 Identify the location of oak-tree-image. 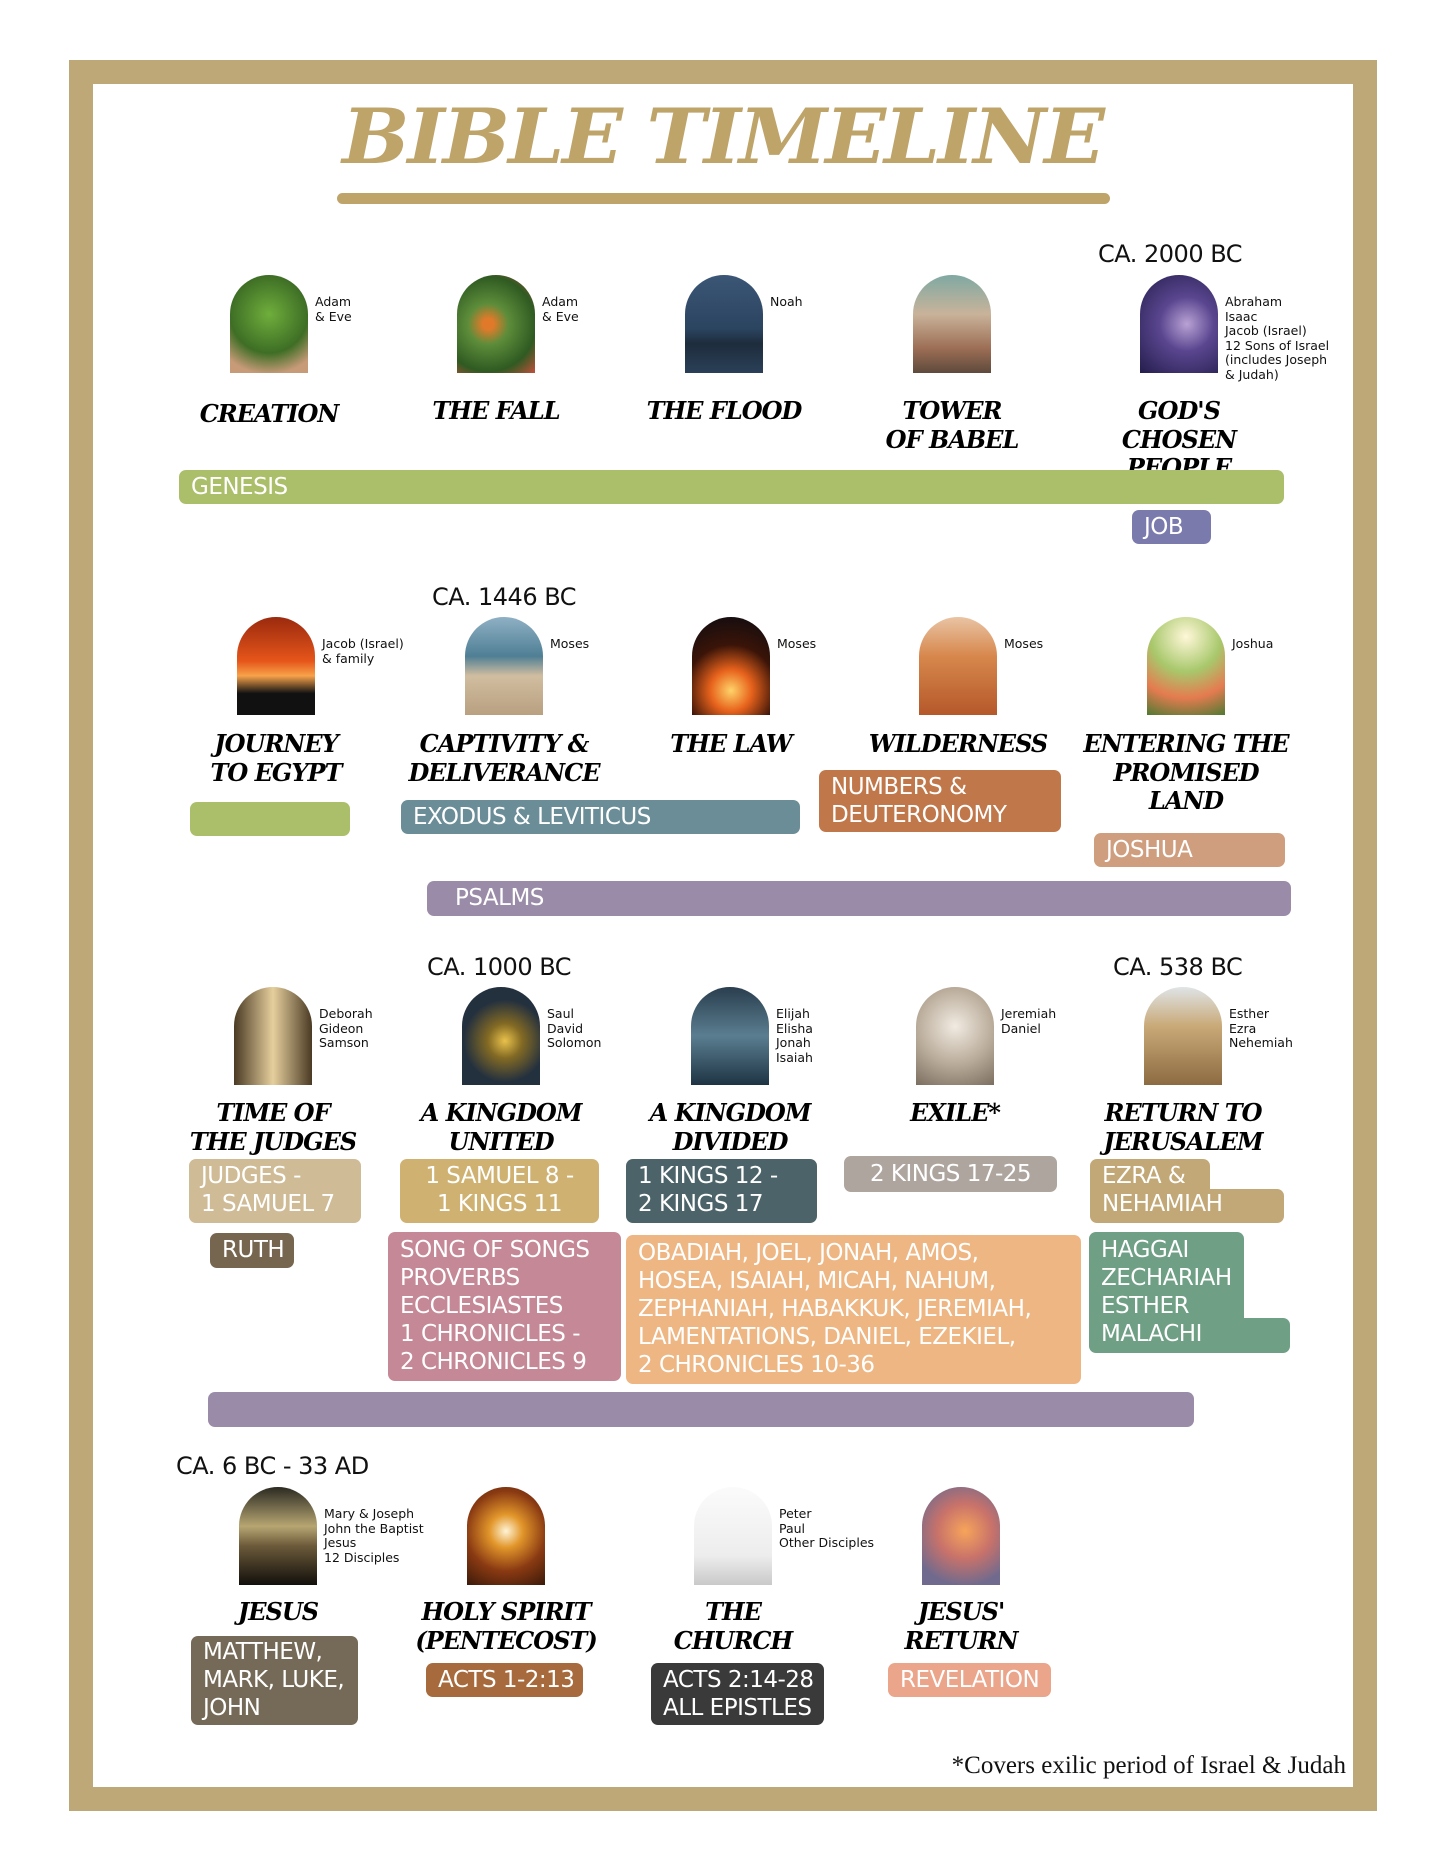
(269, 324).